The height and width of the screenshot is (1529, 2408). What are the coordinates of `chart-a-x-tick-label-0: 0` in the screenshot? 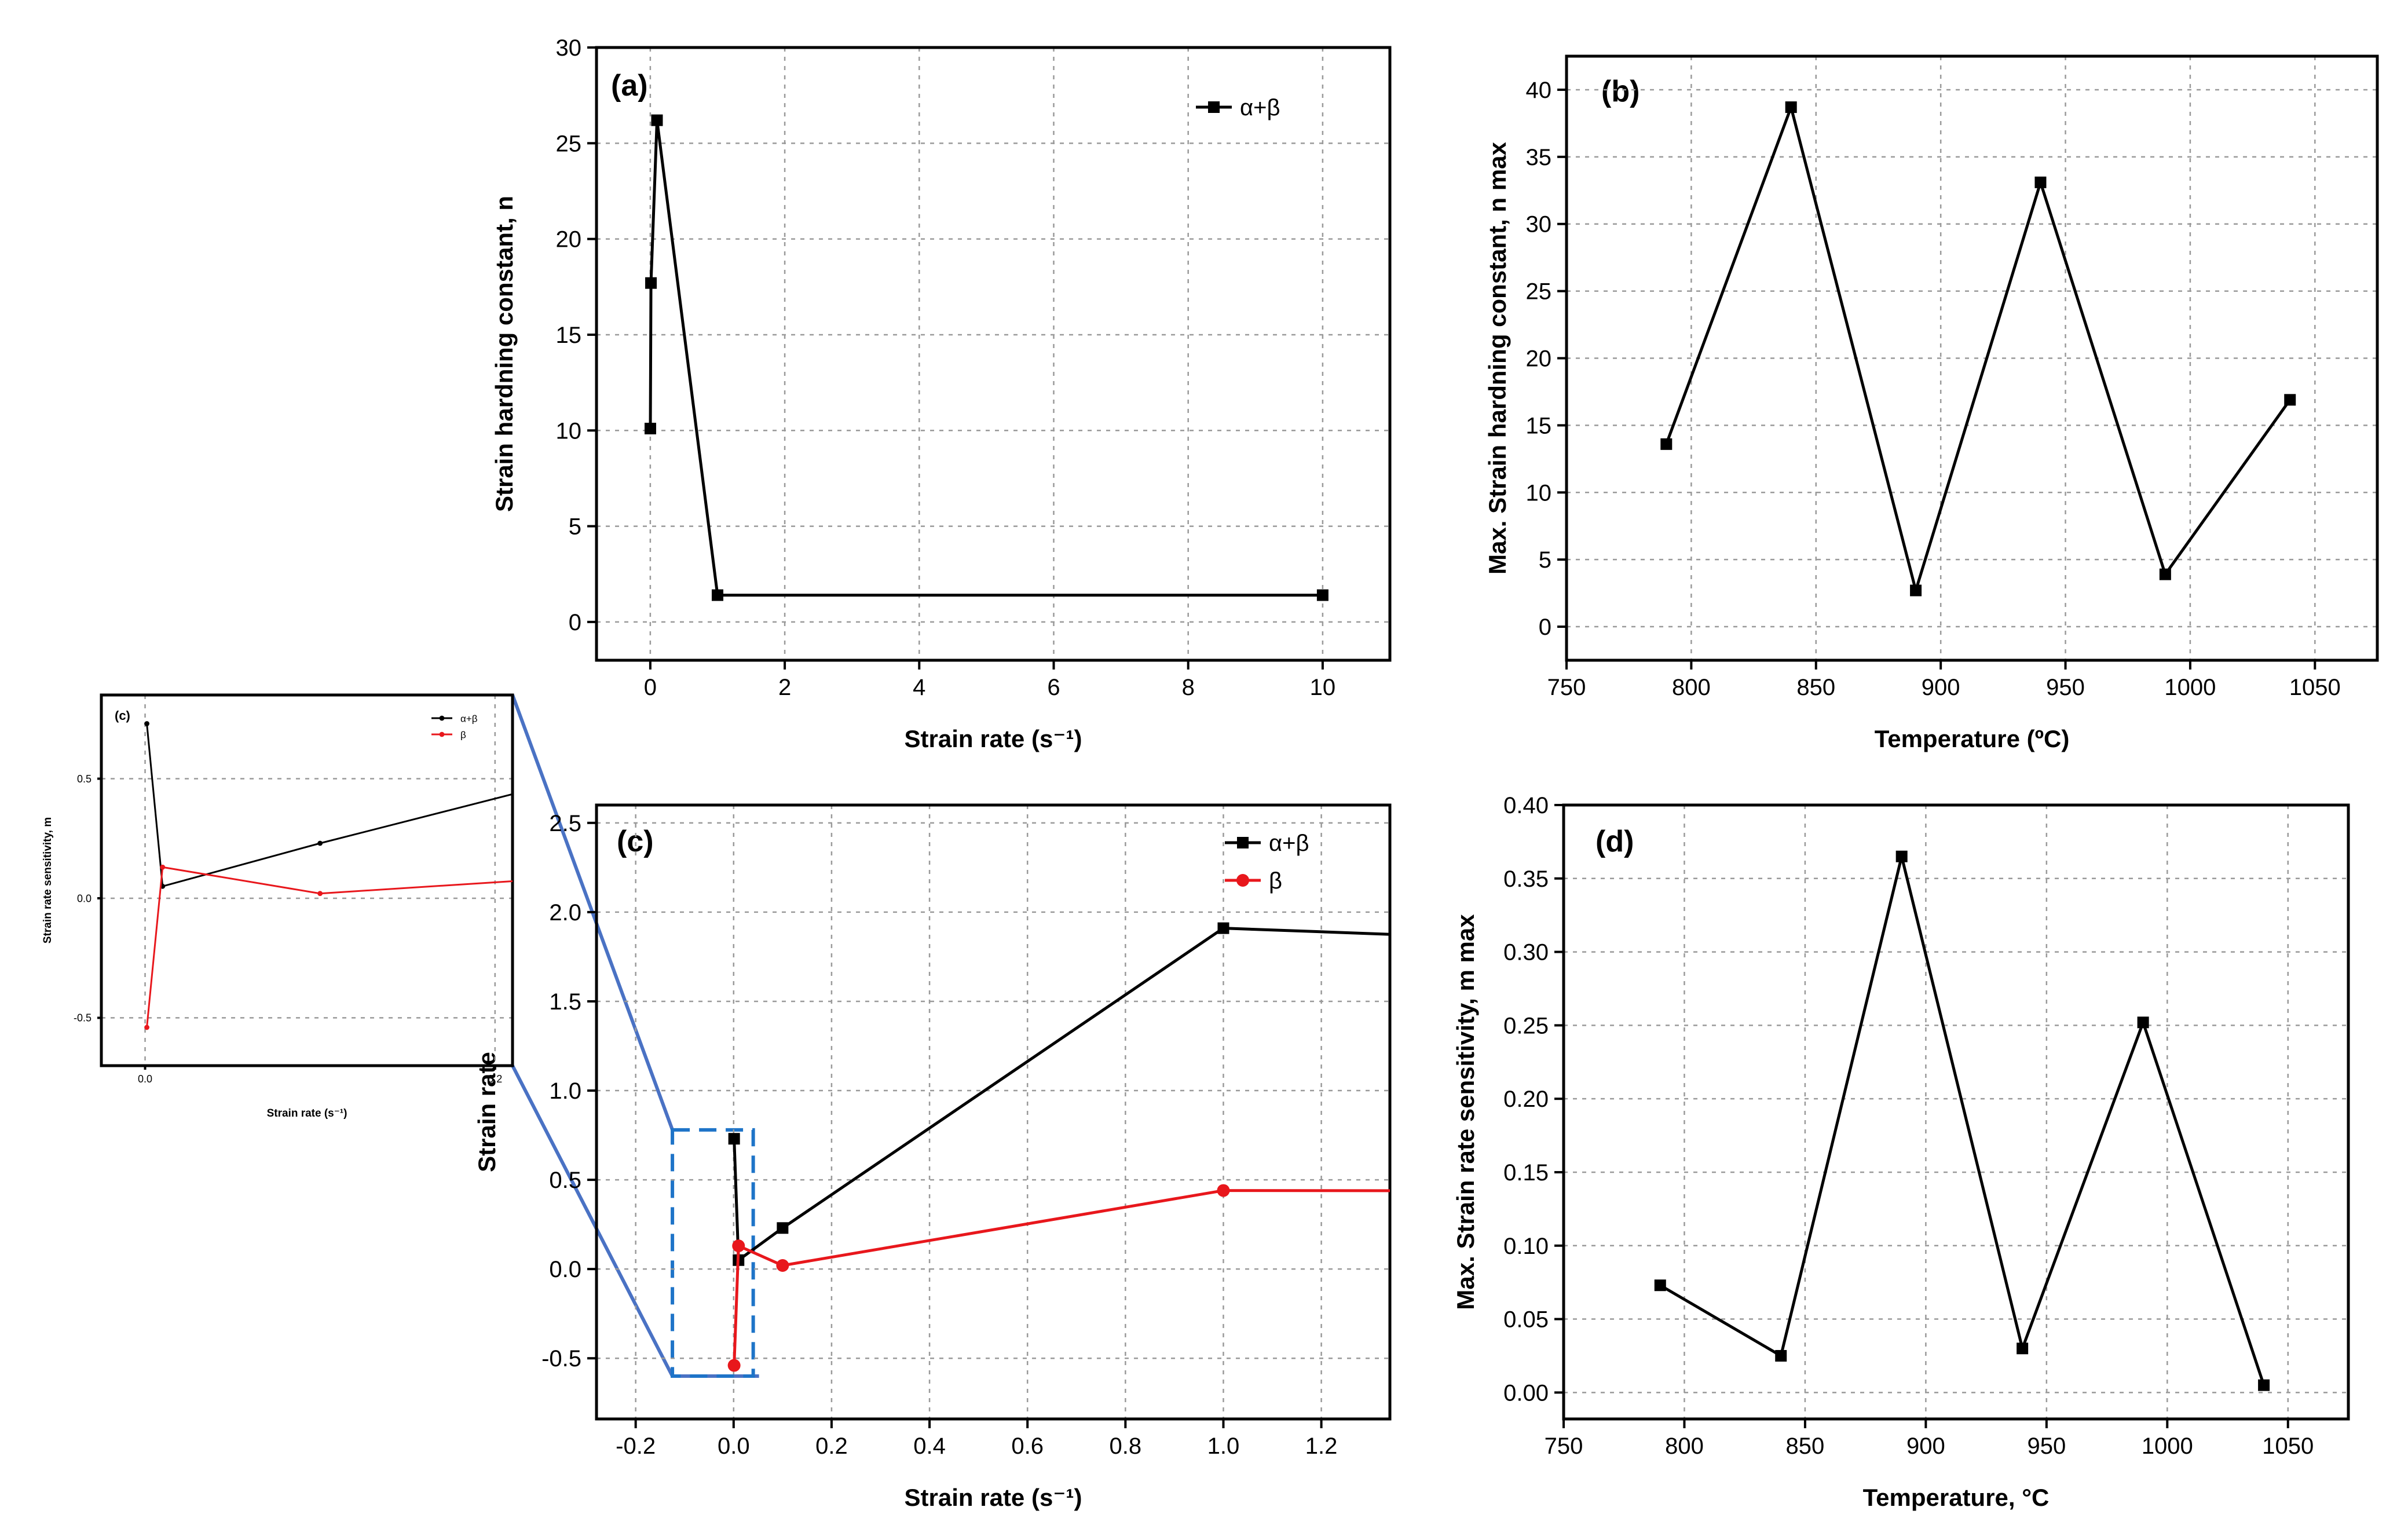 It's located at (650, 687).